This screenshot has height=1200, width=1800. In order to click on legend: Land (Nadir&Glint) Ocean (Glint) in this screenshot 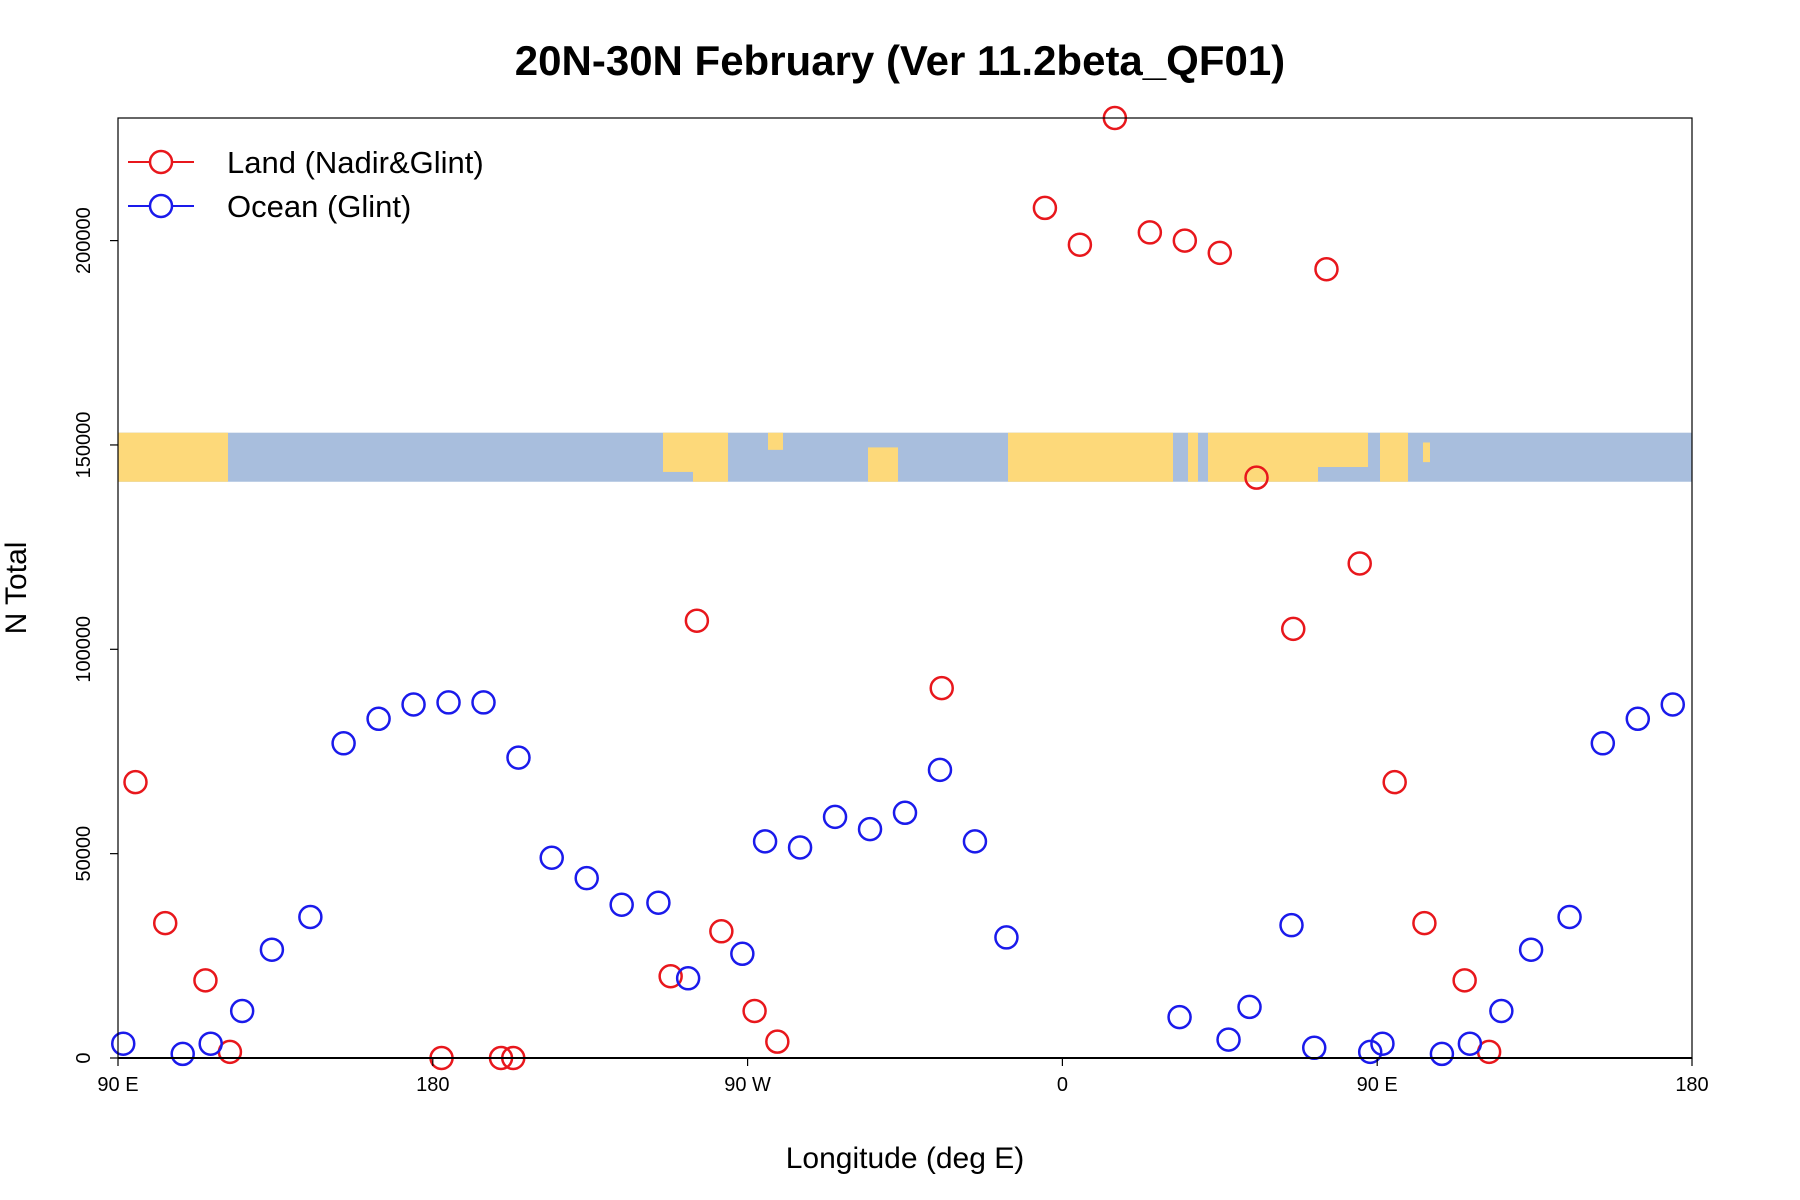, I will do `click(306, 184)`.